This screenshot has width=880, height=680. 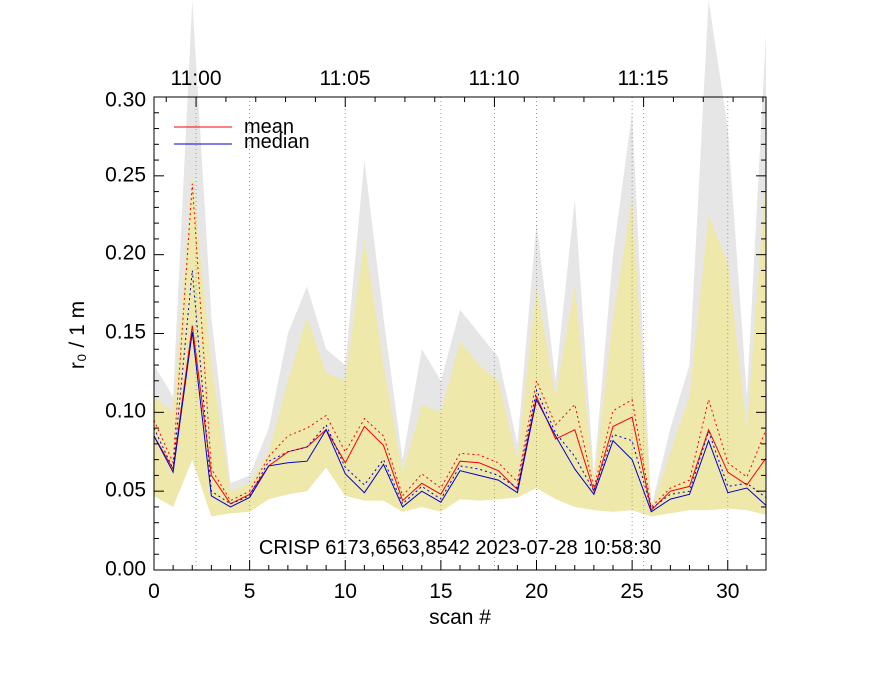 I want to click on x-tick-labels: 0 5 10 15 20 25 30, so click(x=443, y=591).